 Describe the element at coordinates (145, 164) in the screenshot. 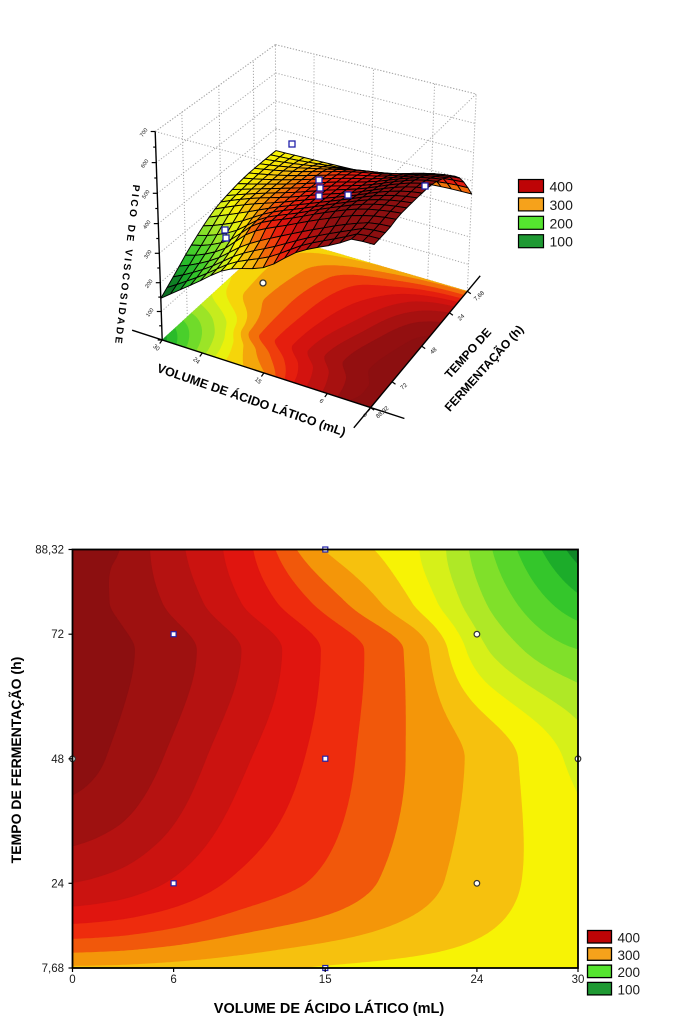

I see `svg-text: 600` at that location.